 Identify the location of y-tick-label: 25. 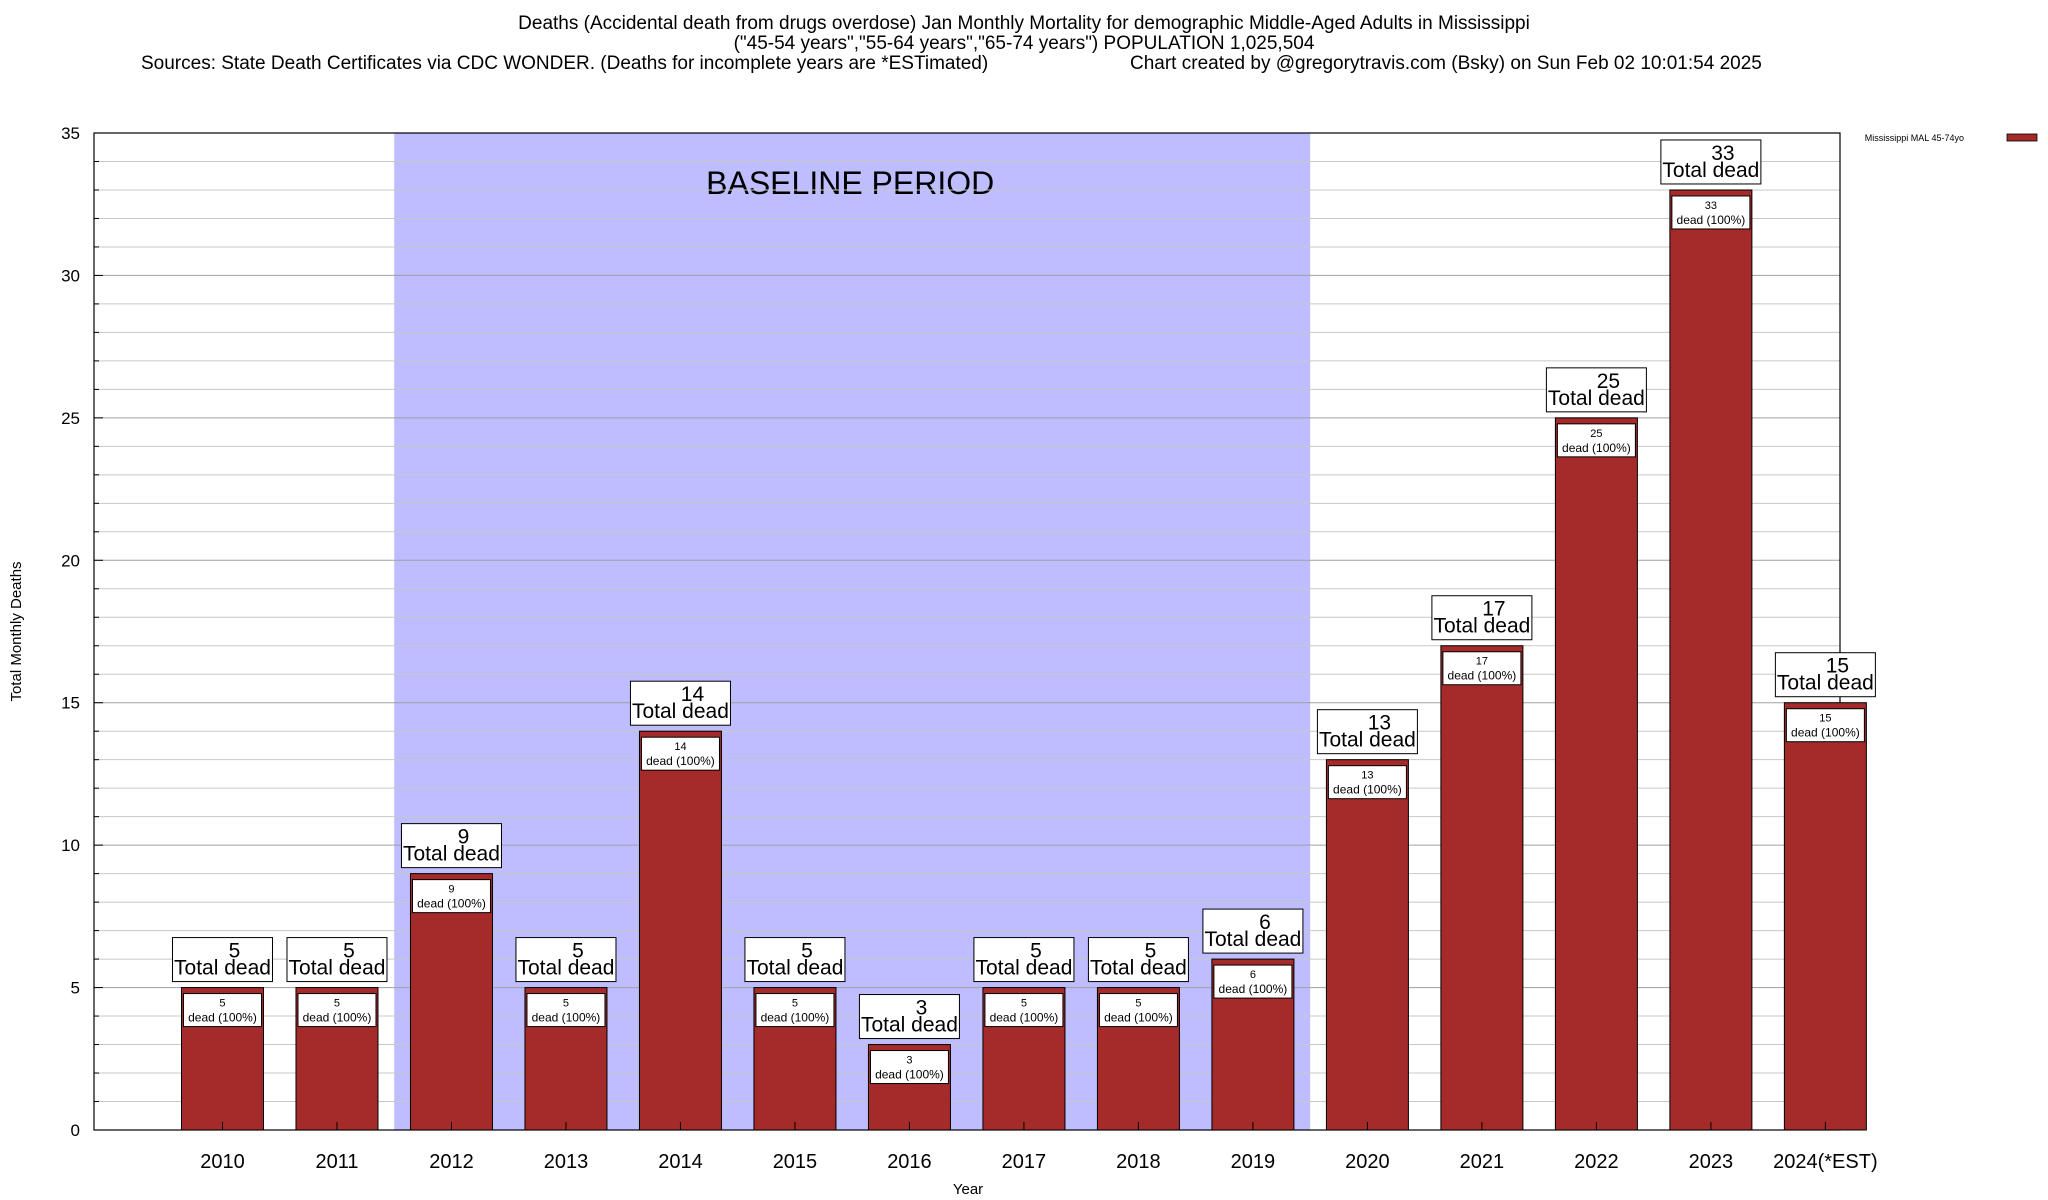
(70, 418).